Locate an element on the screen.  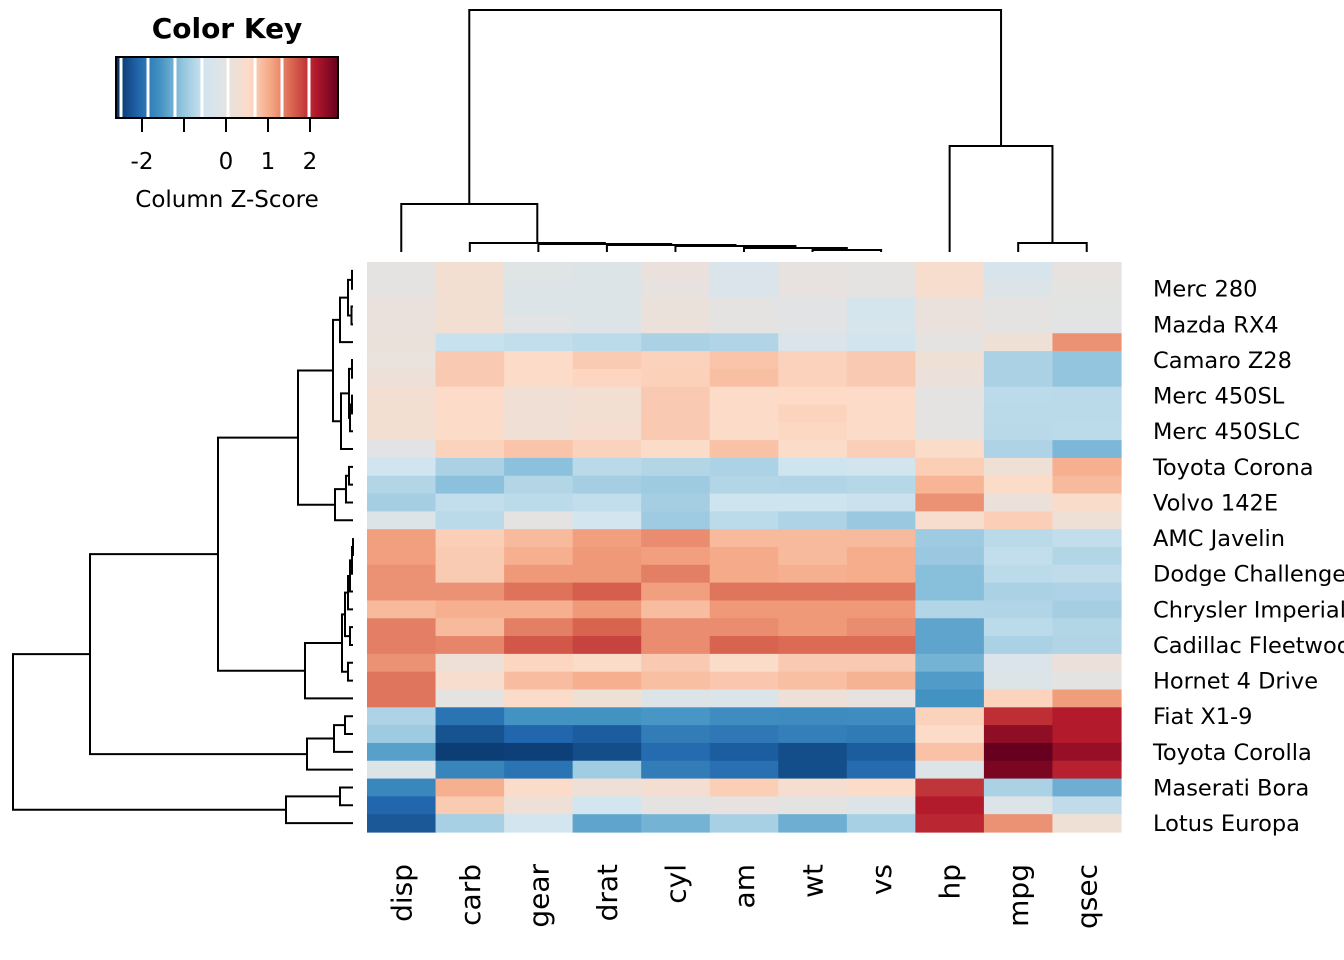
color-key-tick-label: 0 is located at coordinates (226, 162).